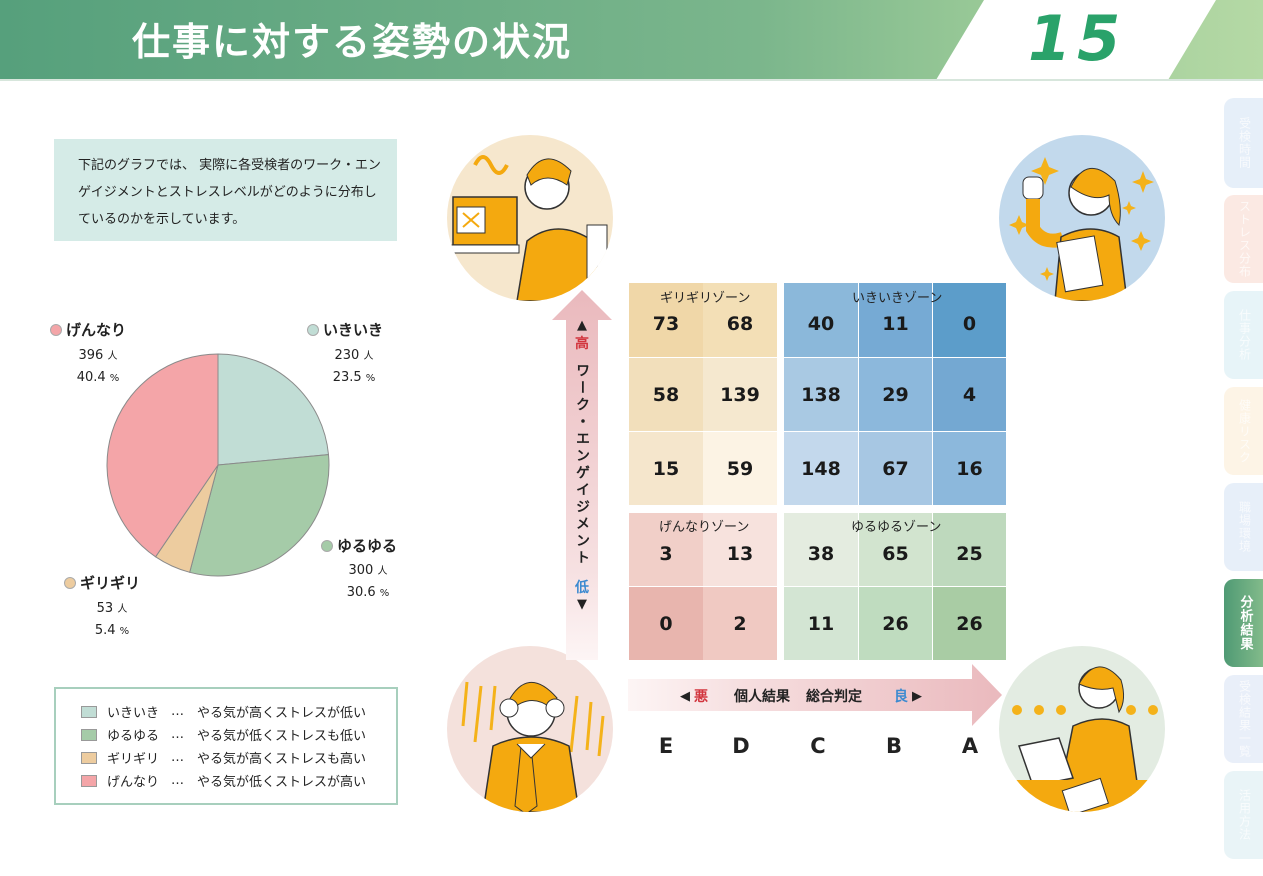  What do you see at coordinates (821, 394) in the screenshot?
I see `matrix-cell: 138` at bounding box center [821, 394].